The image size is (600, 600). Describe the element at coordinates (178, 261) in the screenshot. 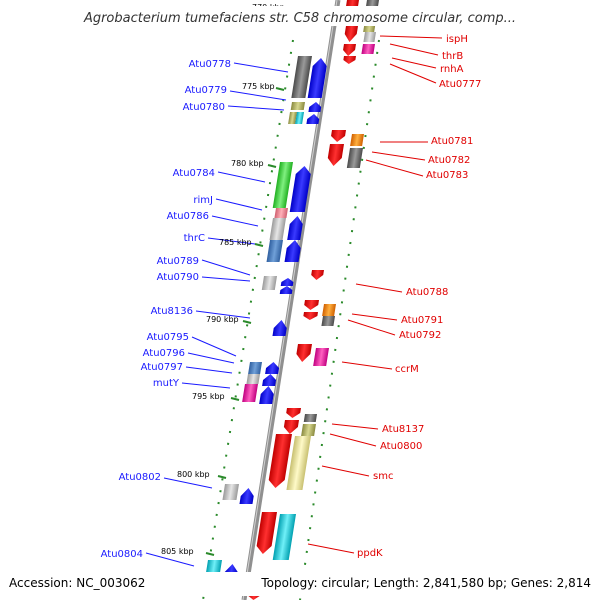

I see `gene-label-atu0789: Atu0789` at that location.